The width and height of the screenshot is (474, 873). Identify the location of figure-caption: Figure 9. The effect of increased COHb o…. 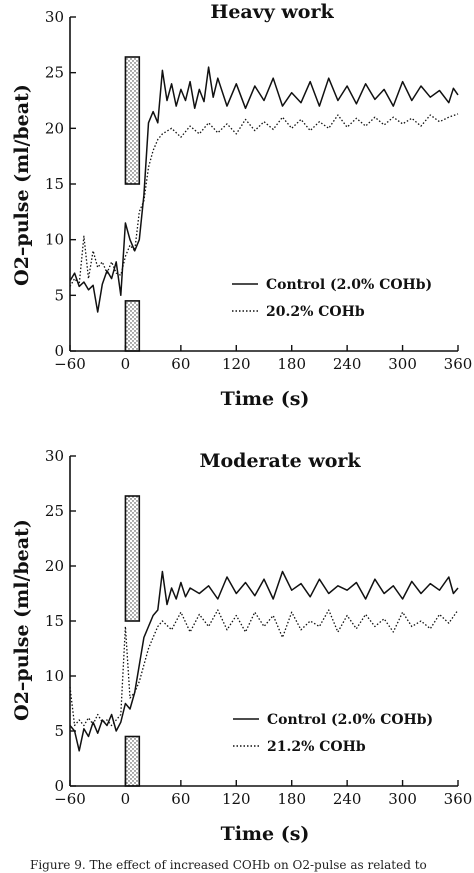
(228, 865).